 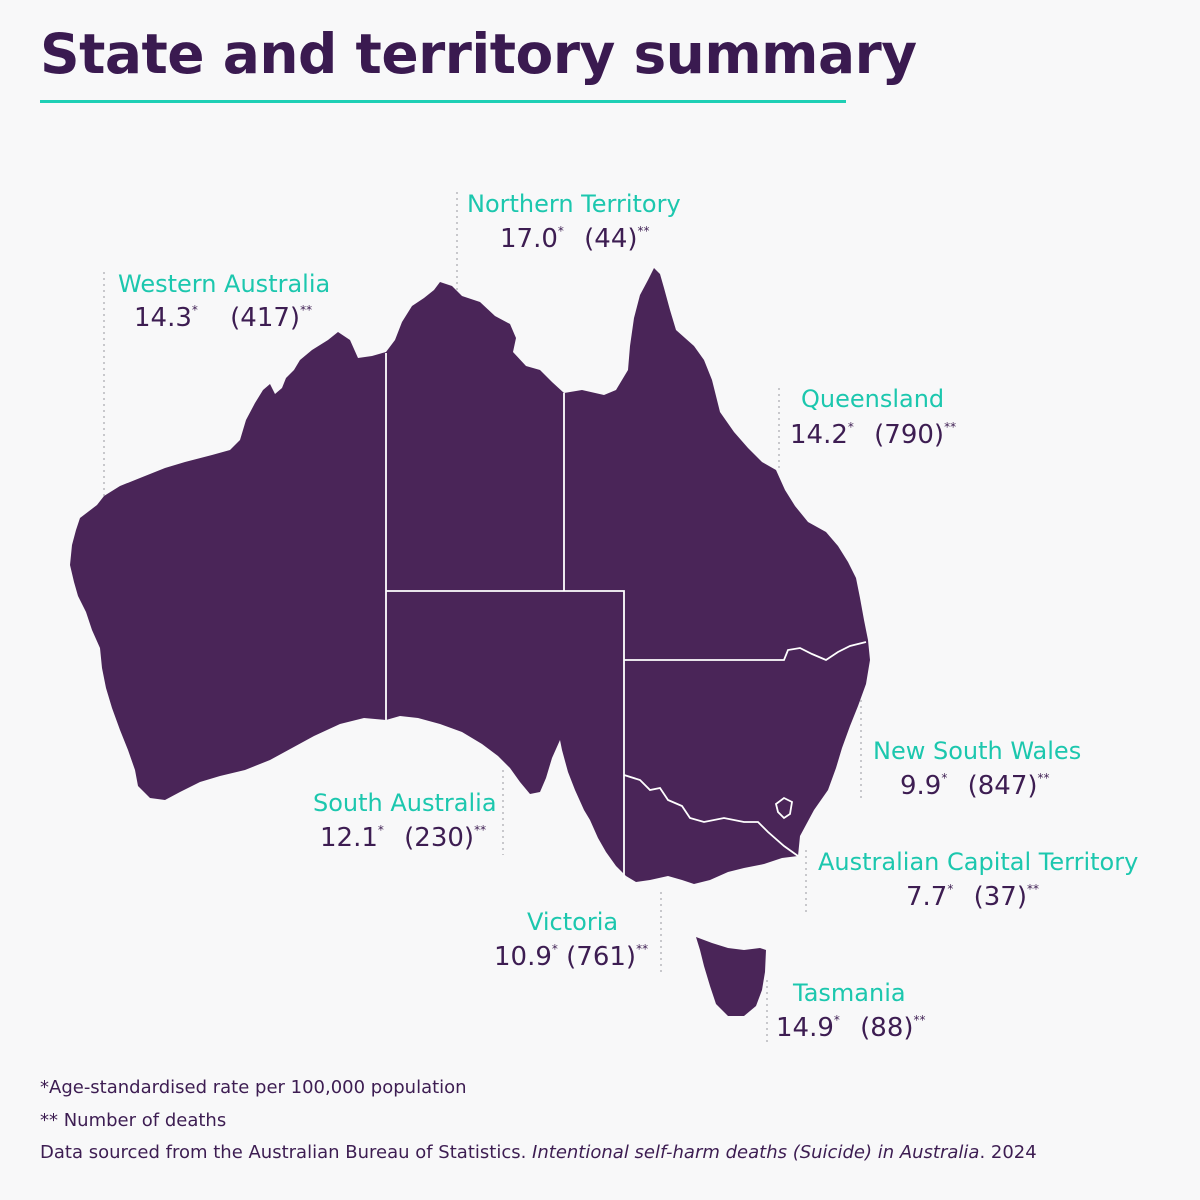 I want to click on border-nsw-vic, so click(x=711, y=815).